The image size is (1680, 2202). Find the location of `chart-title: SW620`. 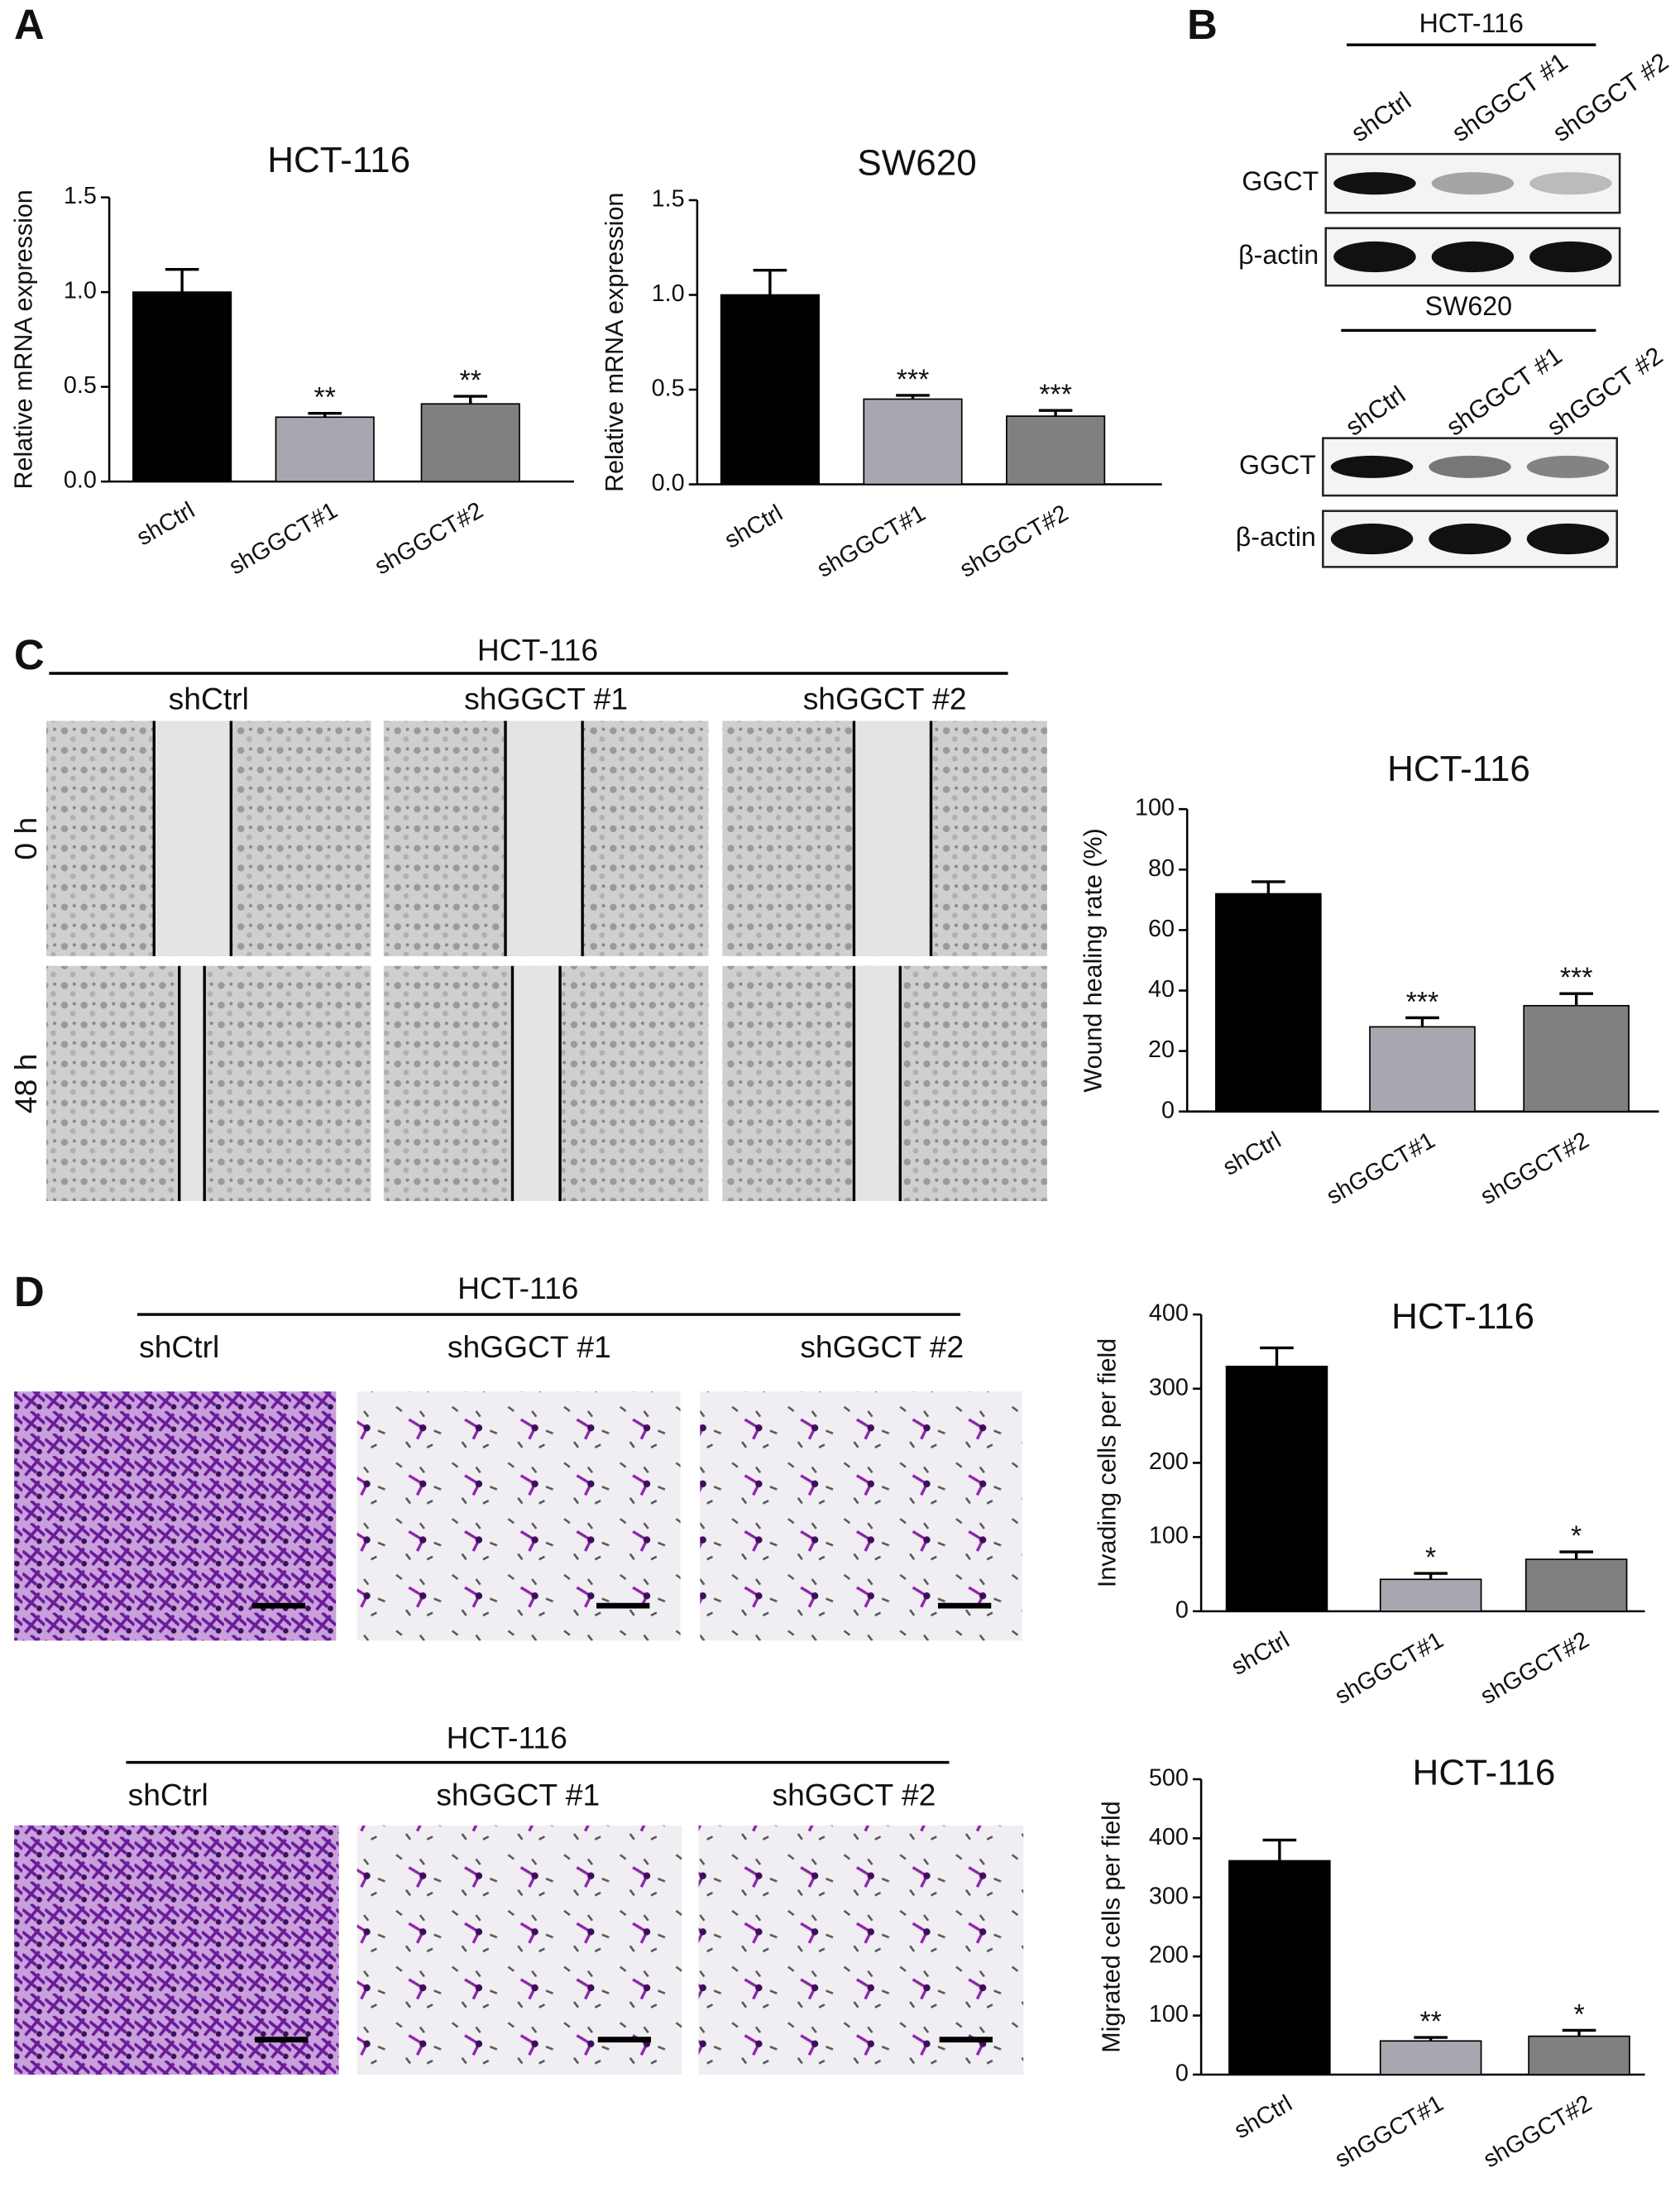

chart-title: SW620 is located at coordinates (916, 162).